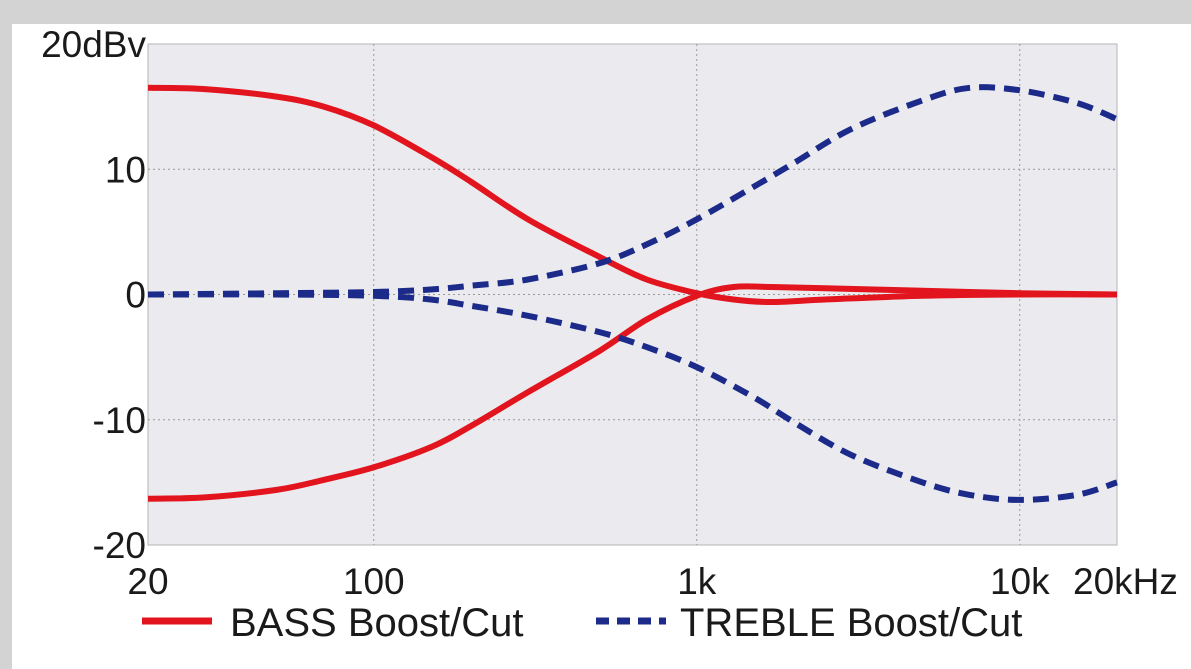 The image size is (1191, 669). What do you see at coordinates (93, 44) in the screenshot?
I see `y-tick-label: 20dBv` at bounding box center [93, 44].